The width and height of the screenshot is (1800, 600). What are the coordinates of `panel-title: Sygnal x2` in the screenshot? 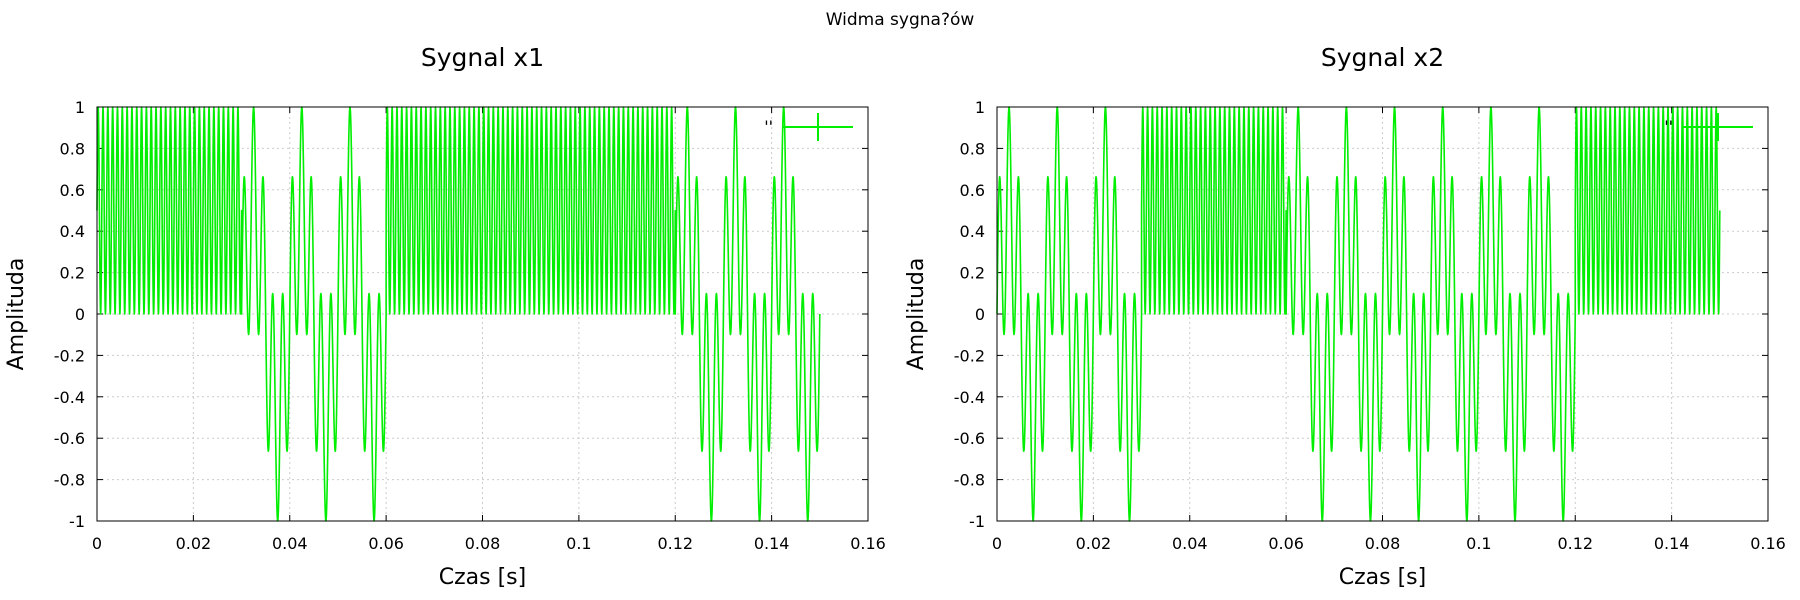 It's located at (1382, 57).